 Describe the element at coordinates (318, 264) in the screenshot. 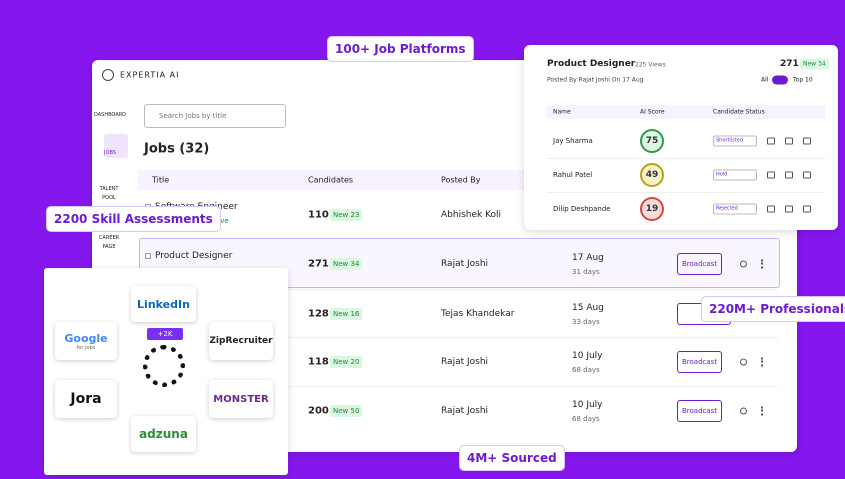

I see `candidates: 271` at that location.